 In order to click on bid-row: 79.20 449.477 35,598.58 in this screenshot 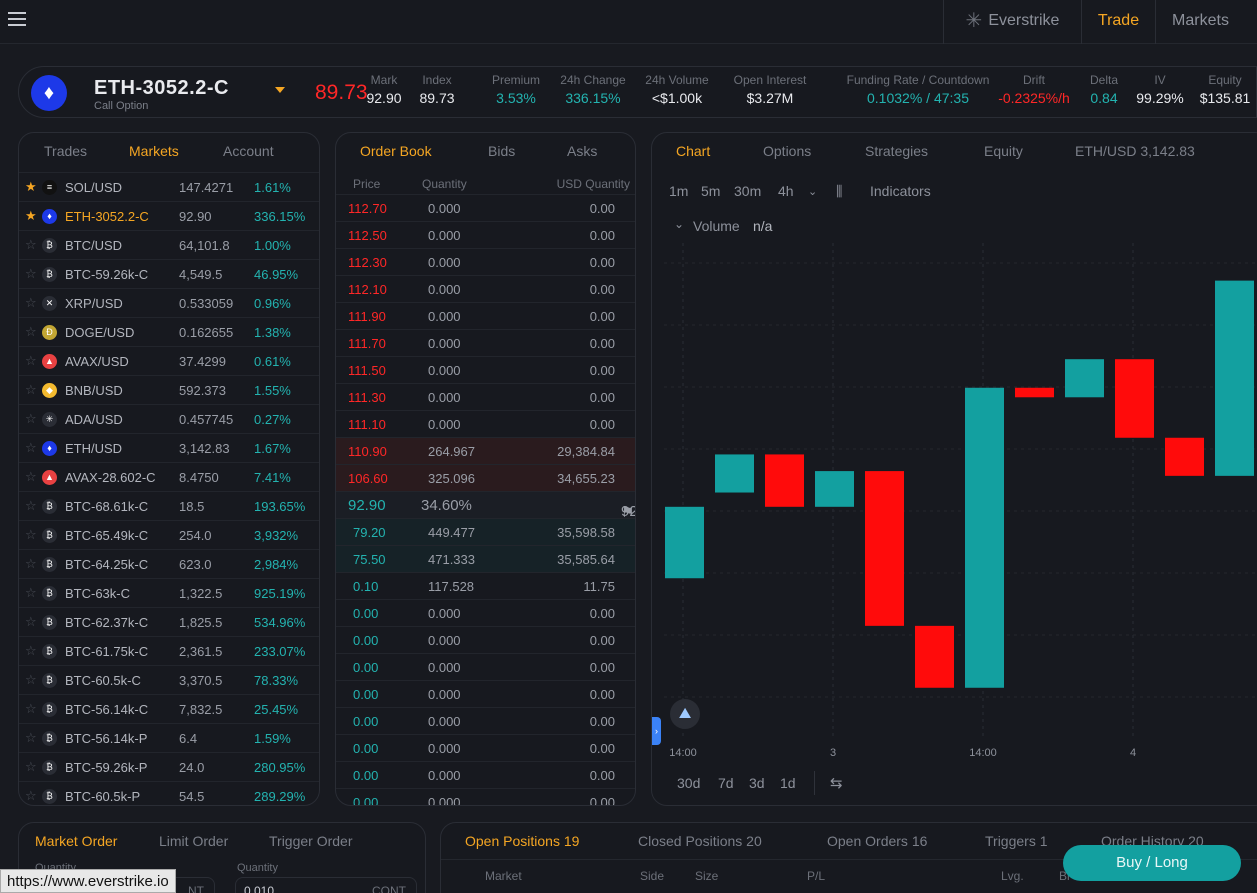, I will do `click(485, 531)`.